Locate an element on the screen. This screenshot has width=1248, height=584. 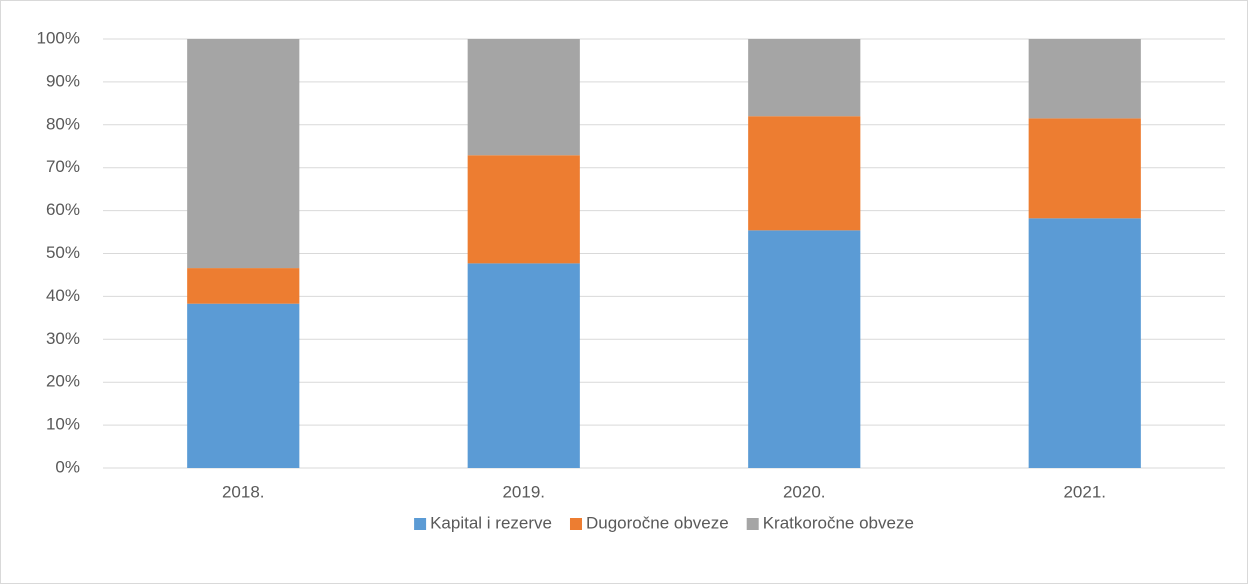
y-tick-label: 90% is located at coordinates (63, 80).